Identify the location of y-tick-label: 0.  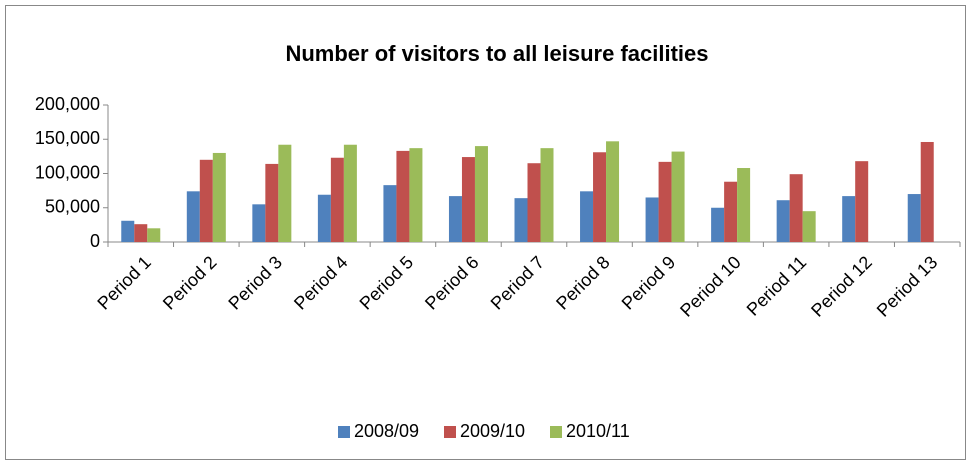
(95, 241).